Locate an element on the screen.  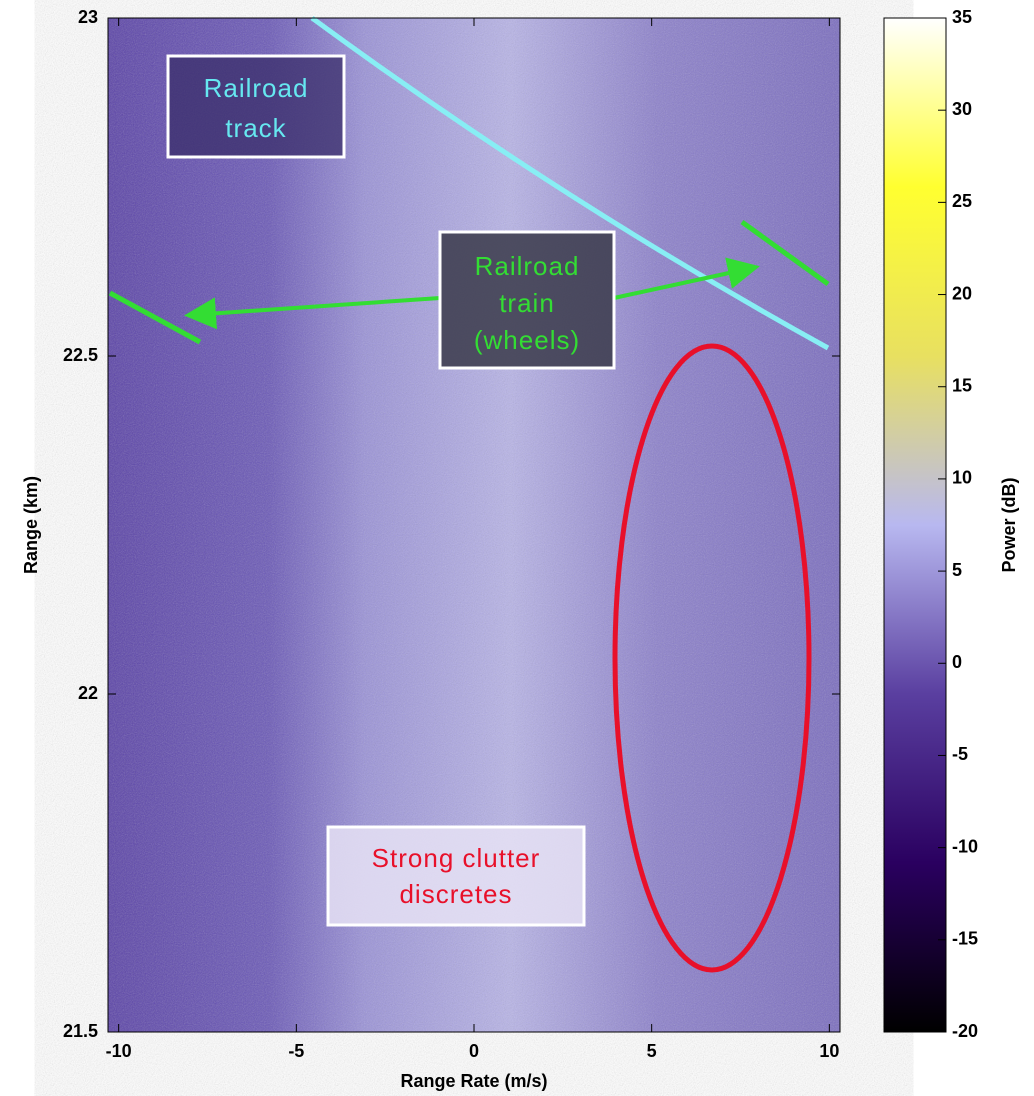
annotation-text: Strong clutter is located at coordinates (456, 858).